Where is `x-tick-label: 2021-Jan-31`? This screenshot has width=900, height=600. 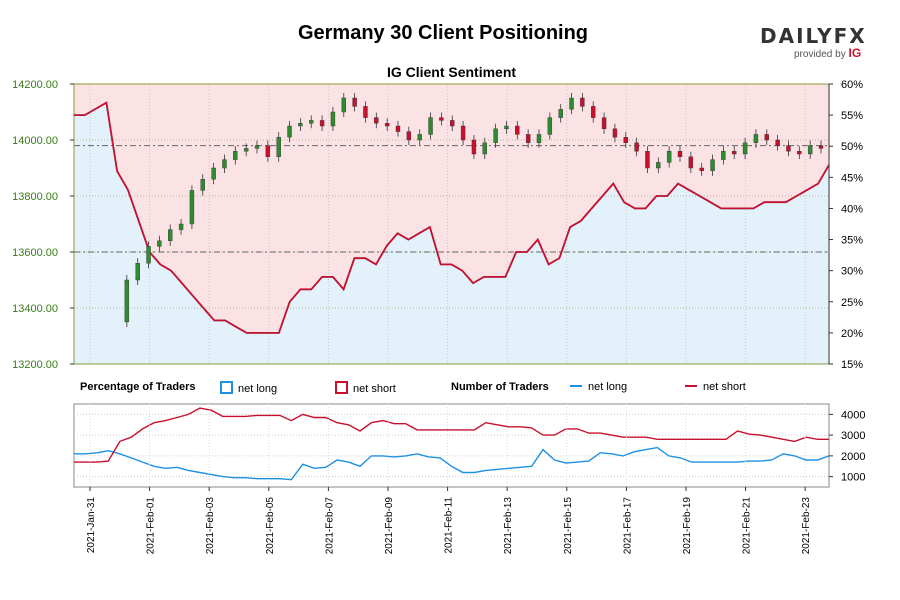 x-tick-label: 2021-Jan-31 is located at coordinates (91, 525).